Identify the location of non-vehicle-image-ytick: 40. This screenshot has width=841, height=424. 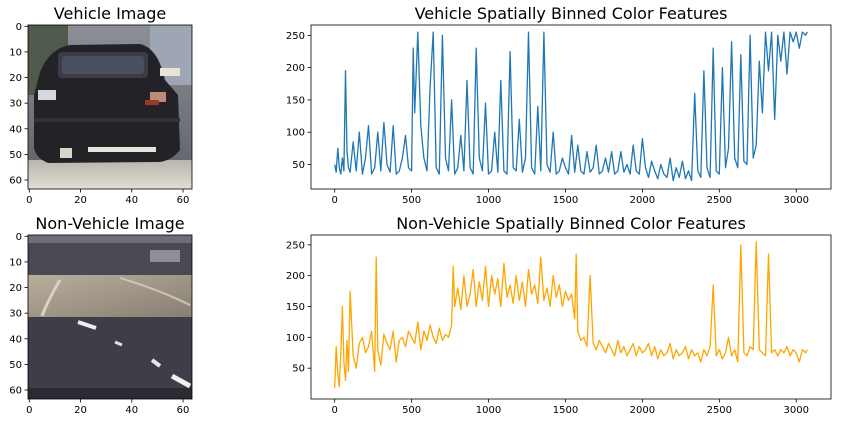
(18, 339).